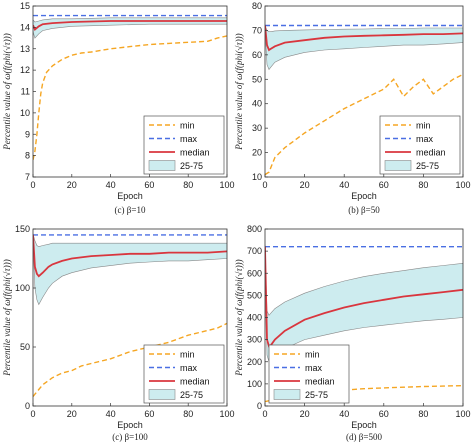 This screenshot has width=474, height=447. What do you see at coordinates (254, 229) in the screenshot?
I see `y-tick-label: 800` at bounding box center [254, 229].